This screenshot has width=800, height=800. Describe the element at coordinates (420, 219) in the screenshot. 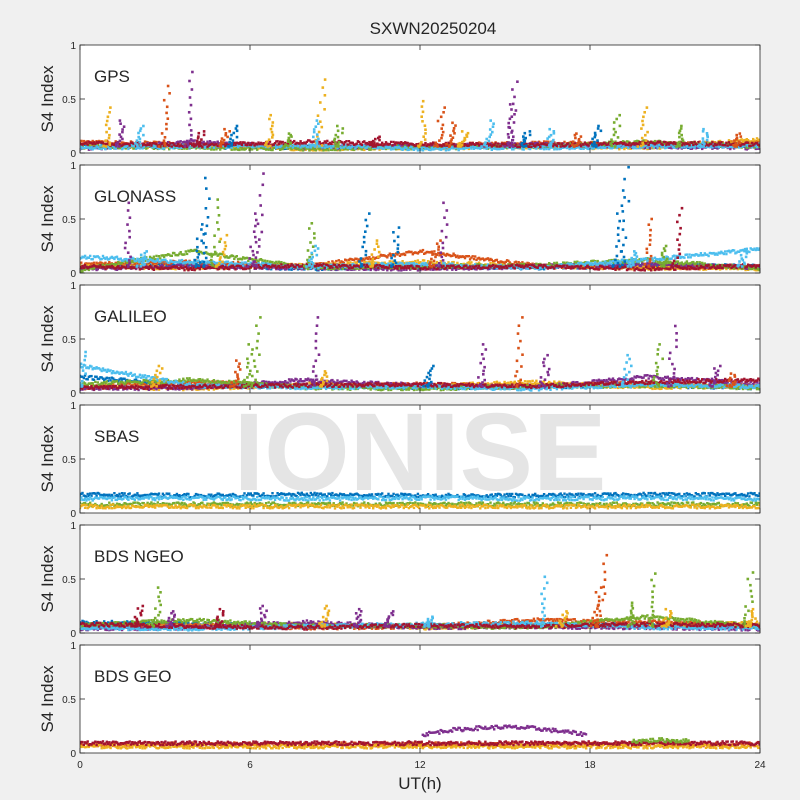

I see `plot-area` at that location.